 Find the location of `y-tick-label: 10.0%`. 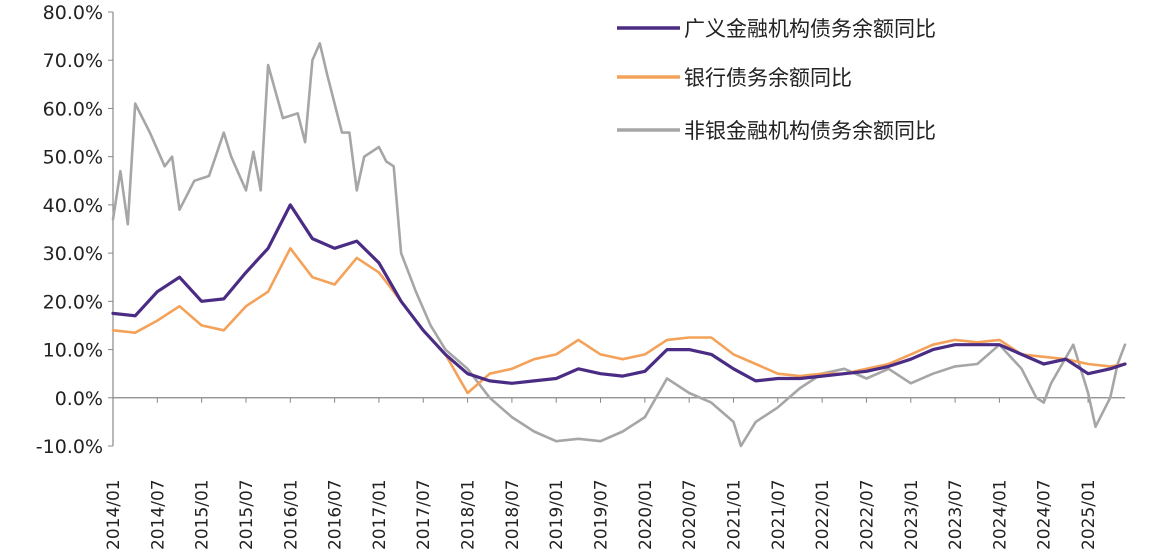

y-tick-label: 10.0% is located at coordinates (73, 351).